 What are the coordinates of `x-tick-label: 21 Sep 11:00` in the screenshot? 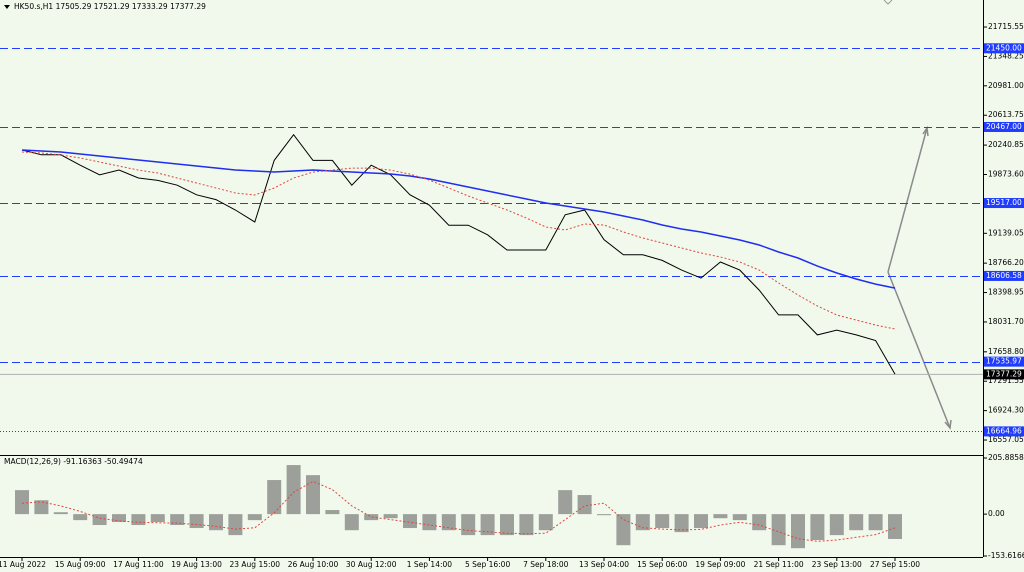 It's located at (779, 564).